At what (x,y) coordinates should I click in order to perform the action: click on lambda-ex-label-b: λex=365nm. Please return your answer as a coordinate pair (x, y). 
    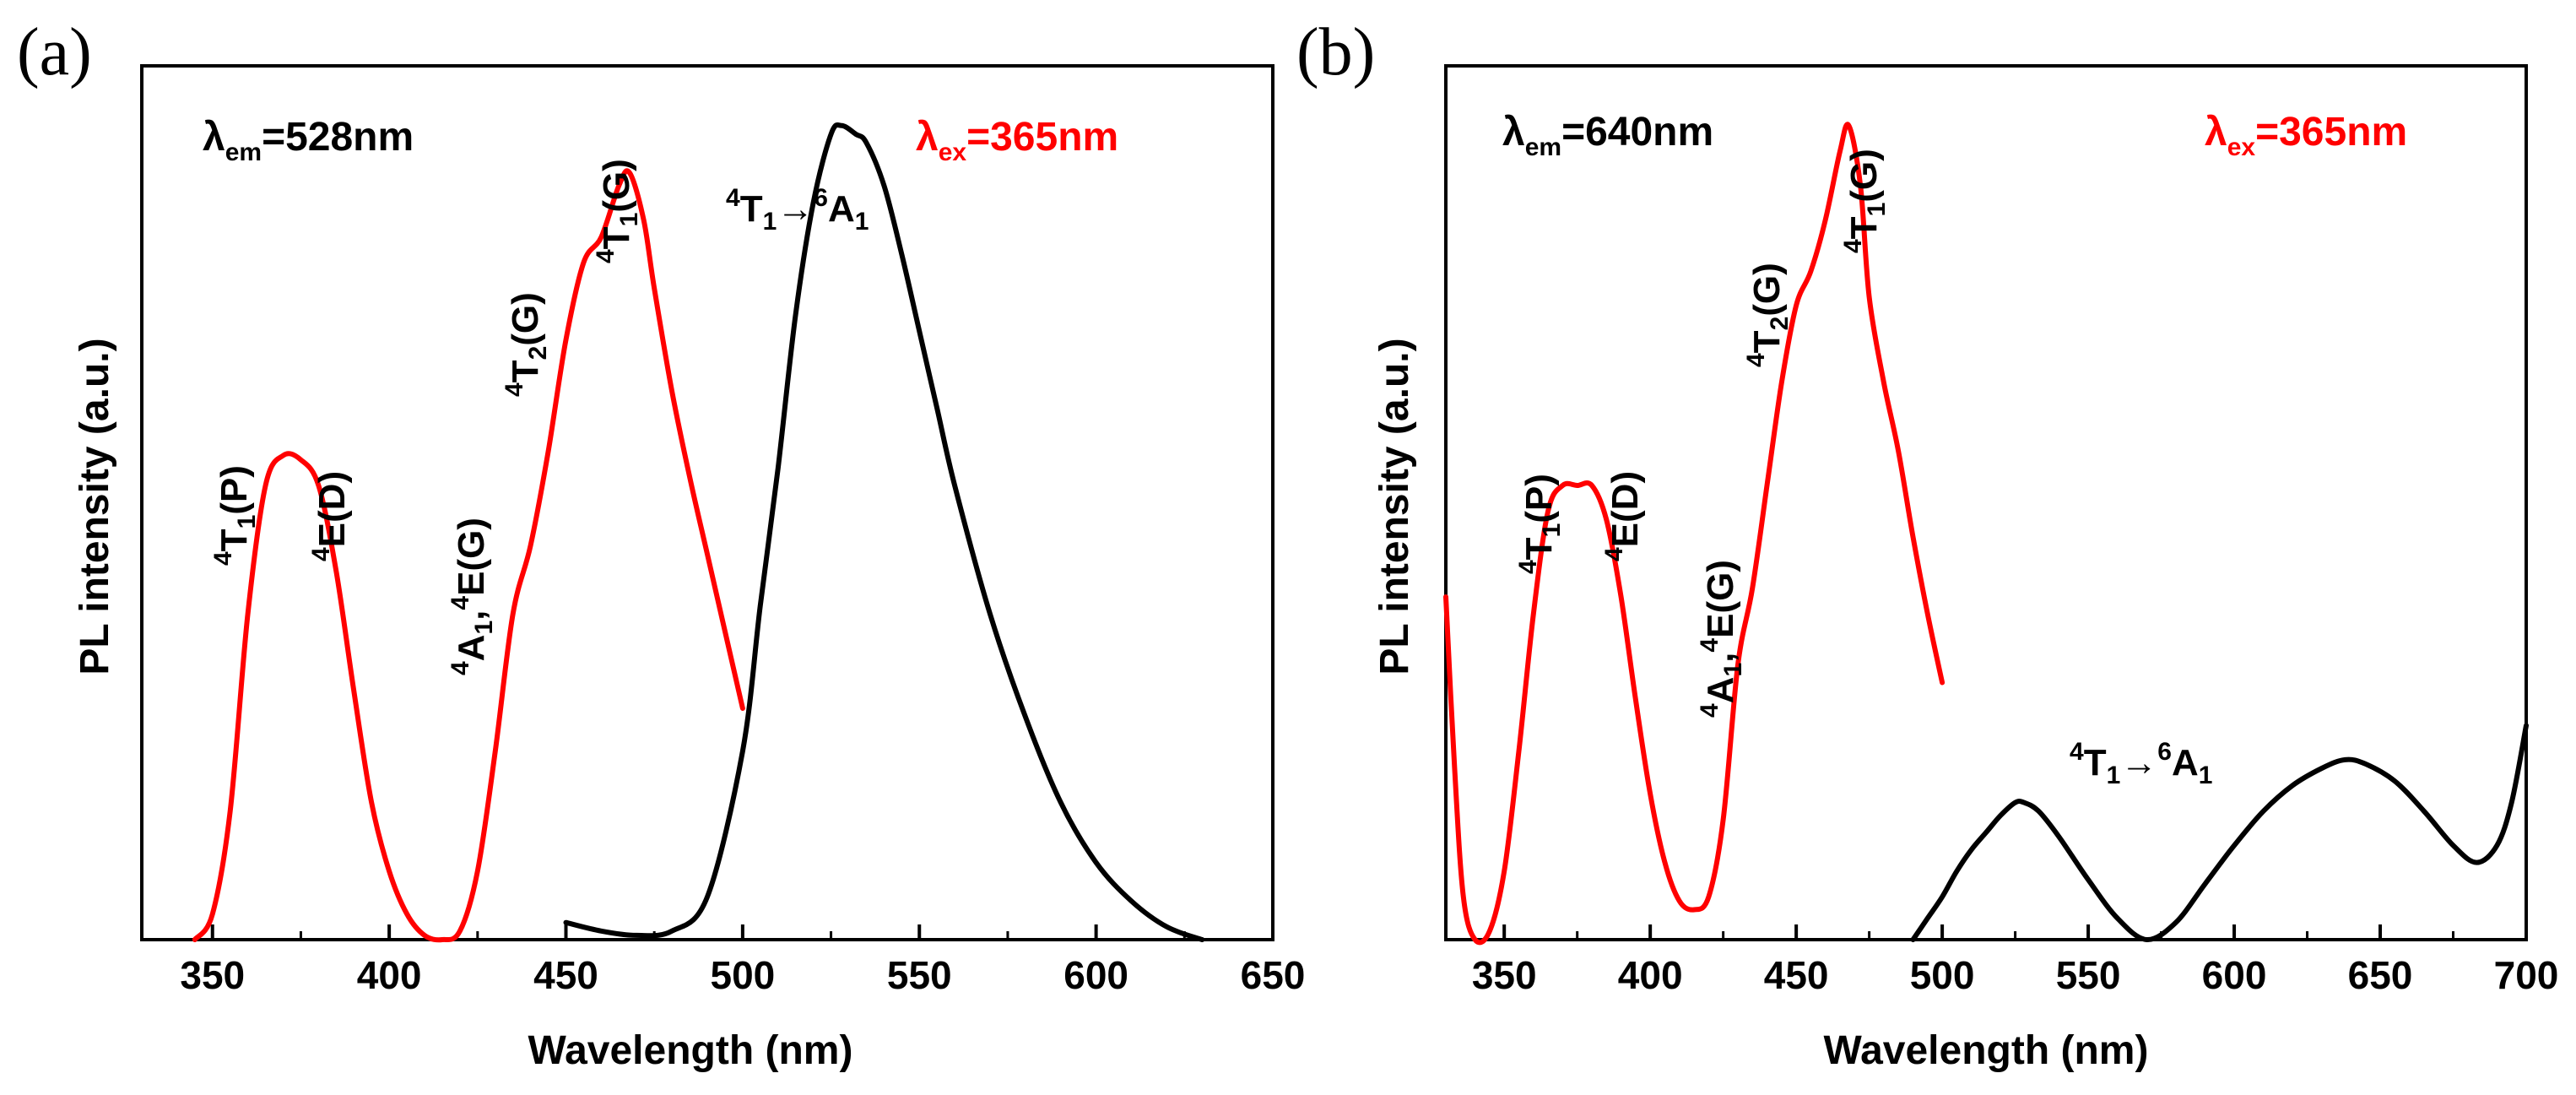
    Looking at the image, I should click on (2306, 135).